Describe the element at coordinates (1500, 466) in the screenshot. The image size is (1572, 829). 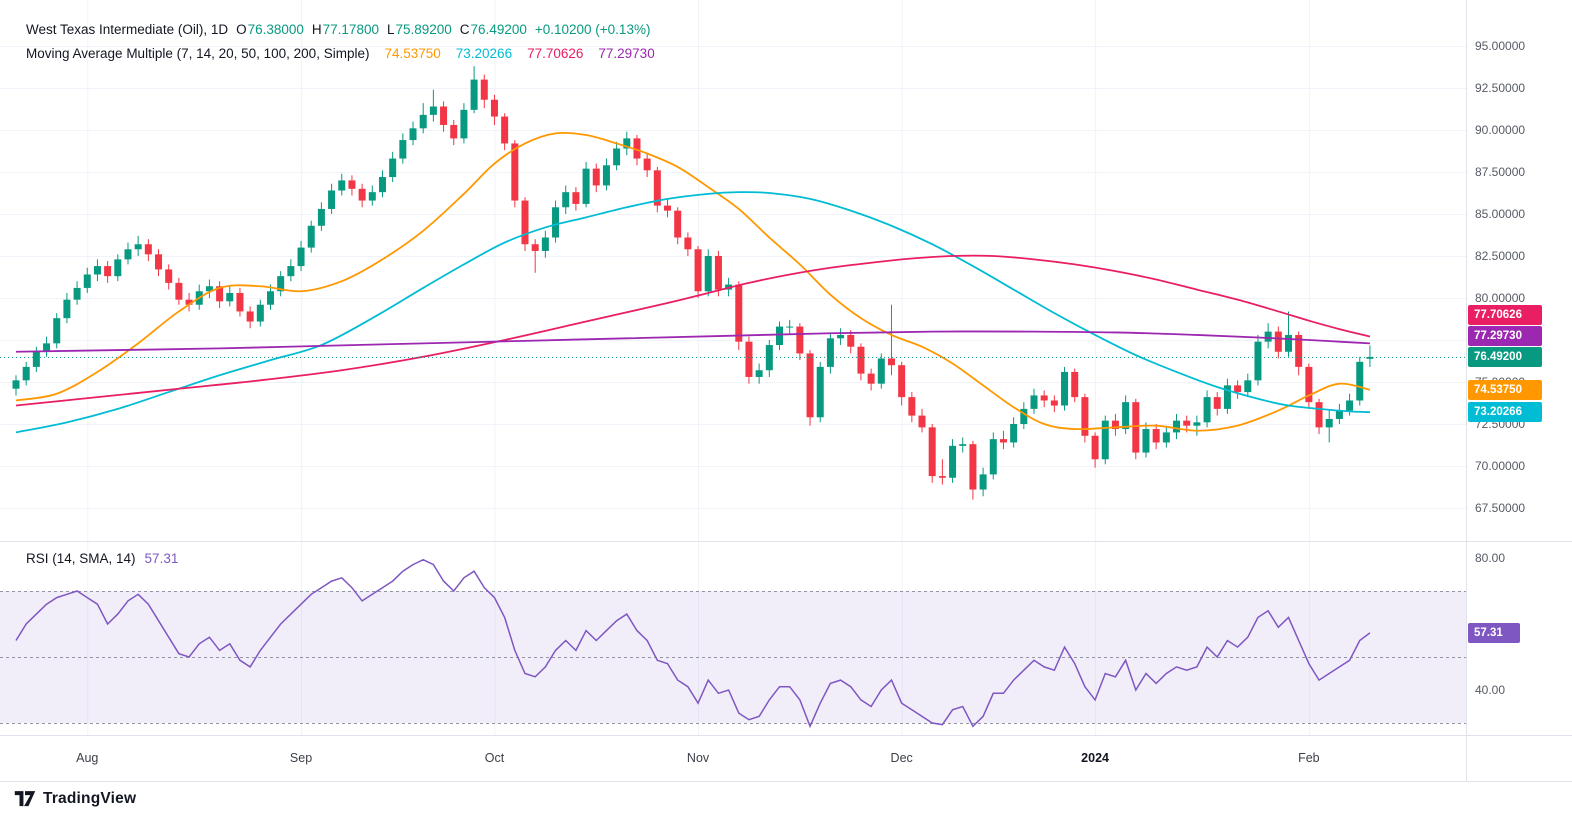
I see `price-axis-label: 70.00000` at that location.